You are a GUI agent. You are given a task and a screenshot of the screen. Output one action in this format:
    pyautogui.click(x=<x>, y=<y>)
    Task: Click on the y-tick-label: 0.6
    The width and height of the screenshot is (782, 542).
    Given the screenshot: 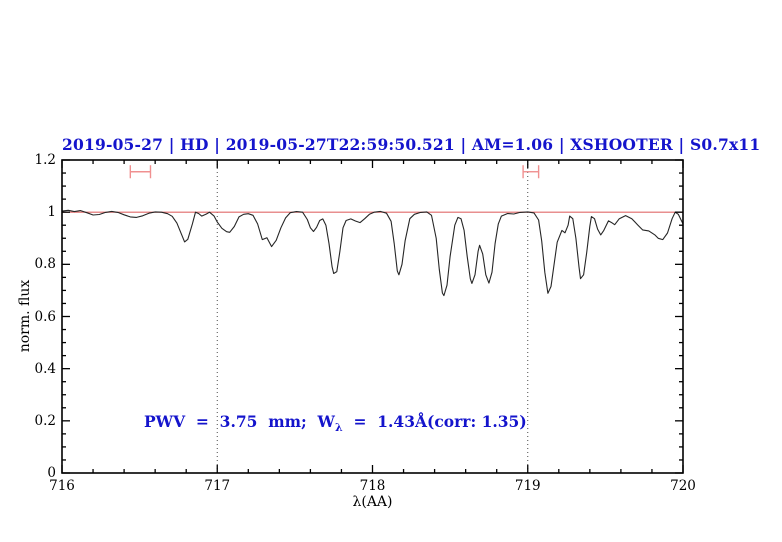 What is the action you would take?
    pyautogui.click(x=45, y=316)
    